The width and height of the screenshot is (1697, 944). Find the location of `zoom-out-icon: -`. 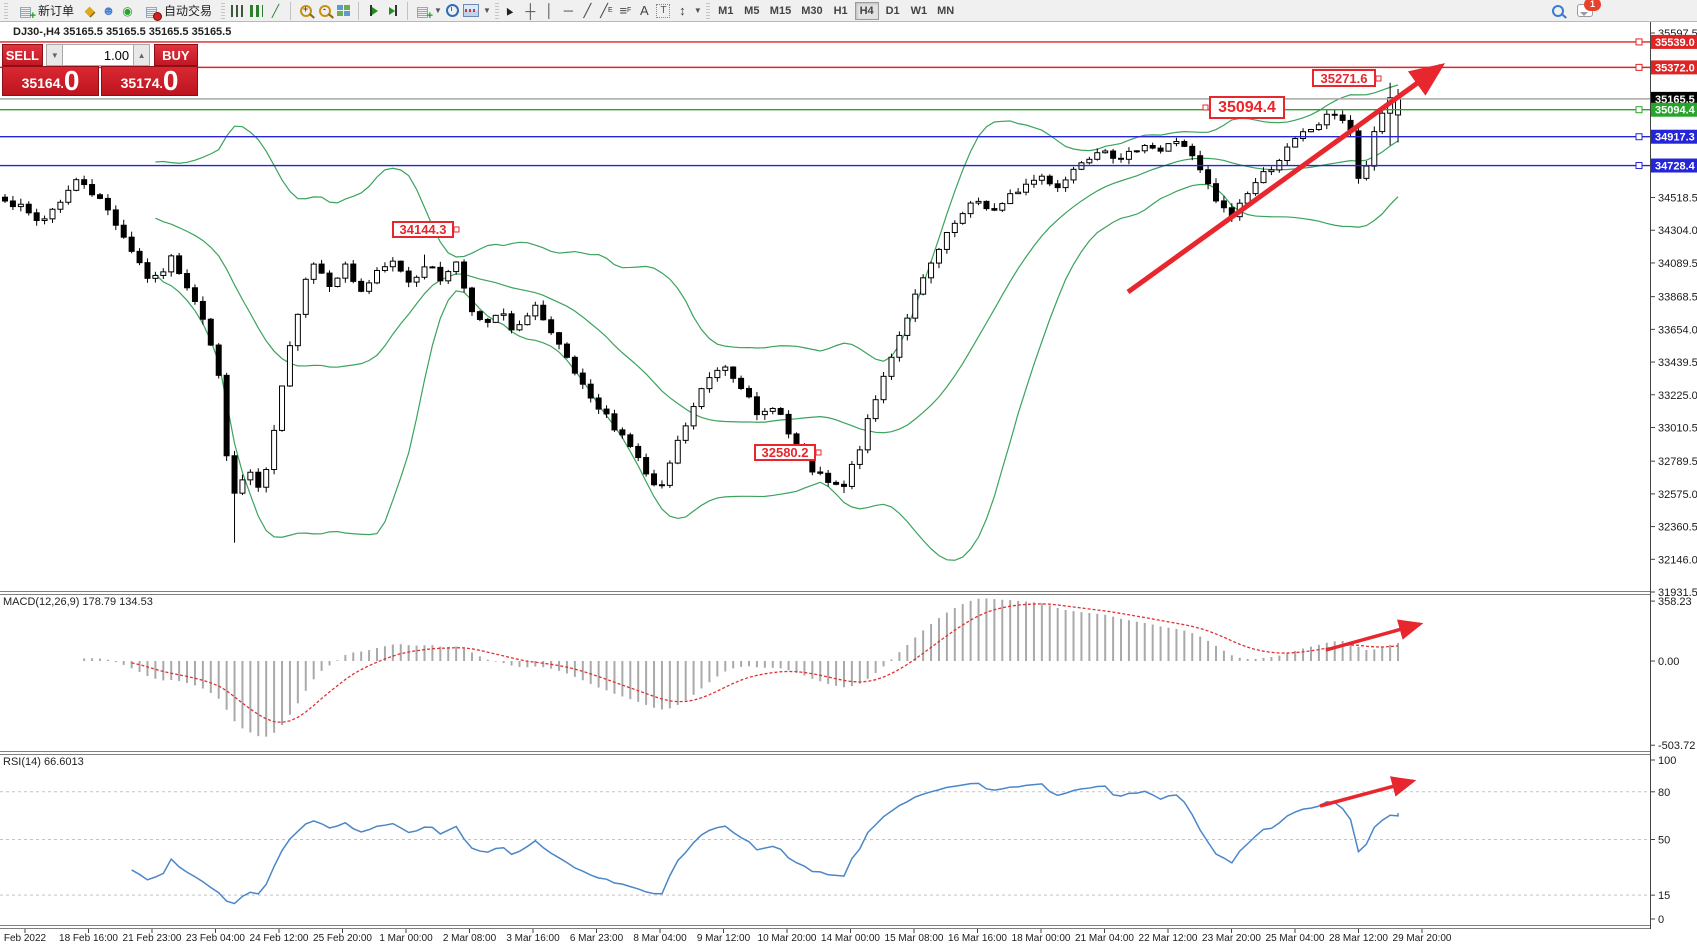

zoom-out-icon: - is located at coordinates (324, 11).